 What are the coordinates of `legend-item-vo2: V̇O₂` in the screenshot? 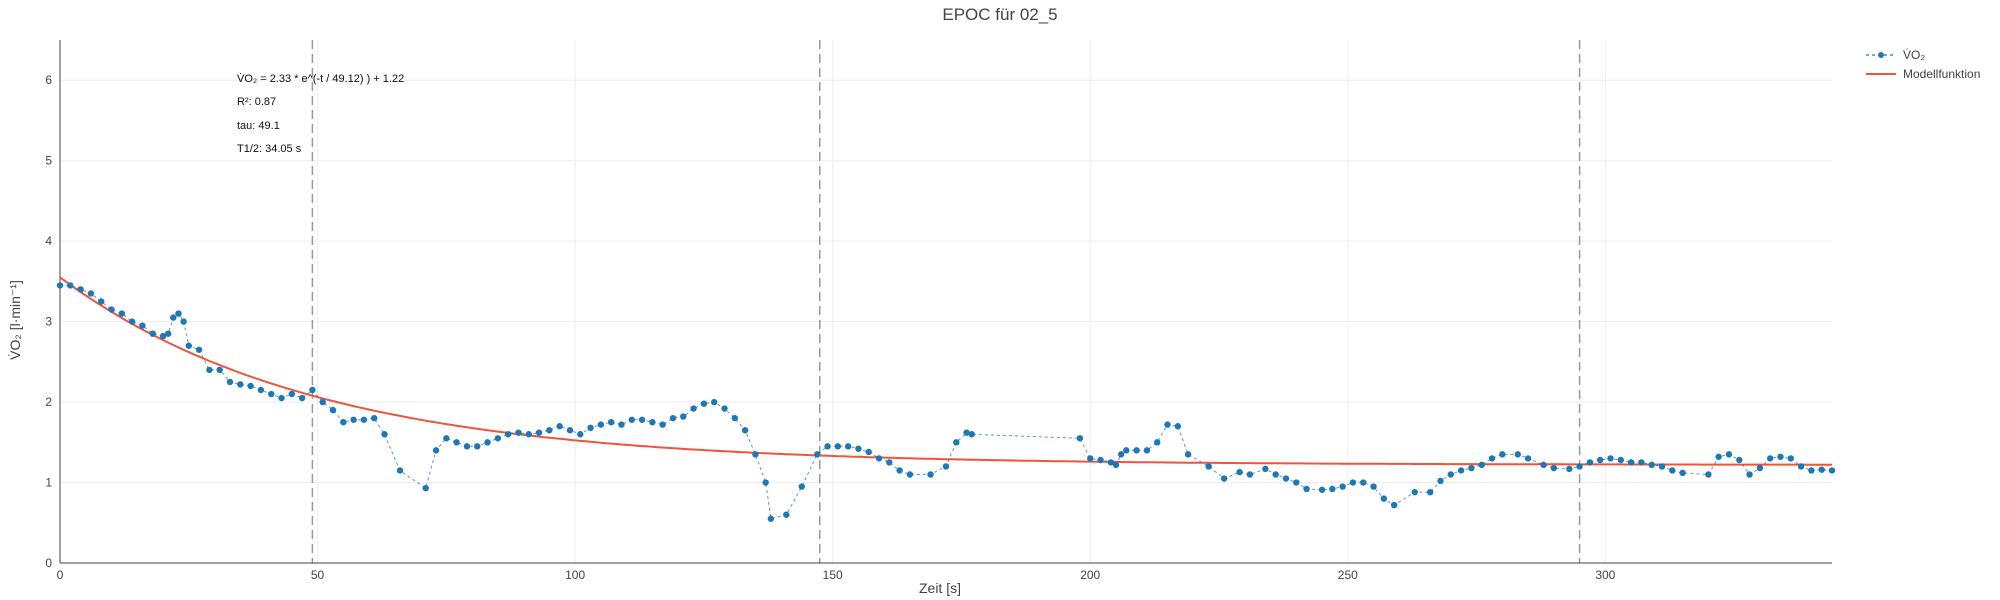 It's located at (1895, 55).